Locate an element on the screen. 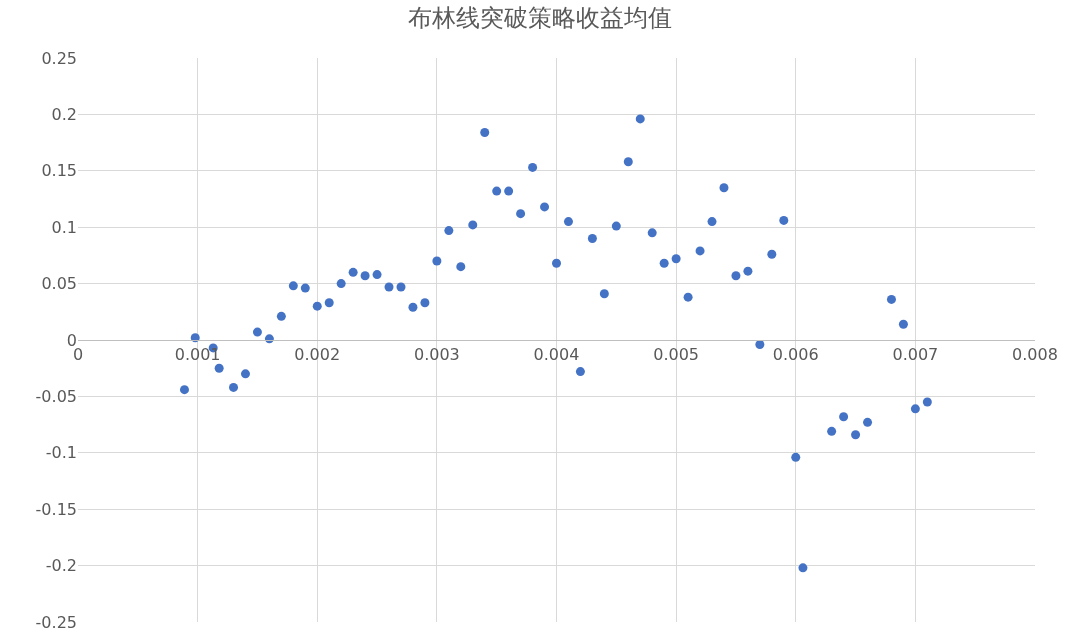  x-tick-label: 0.003 is located at coordinates (436, 355).